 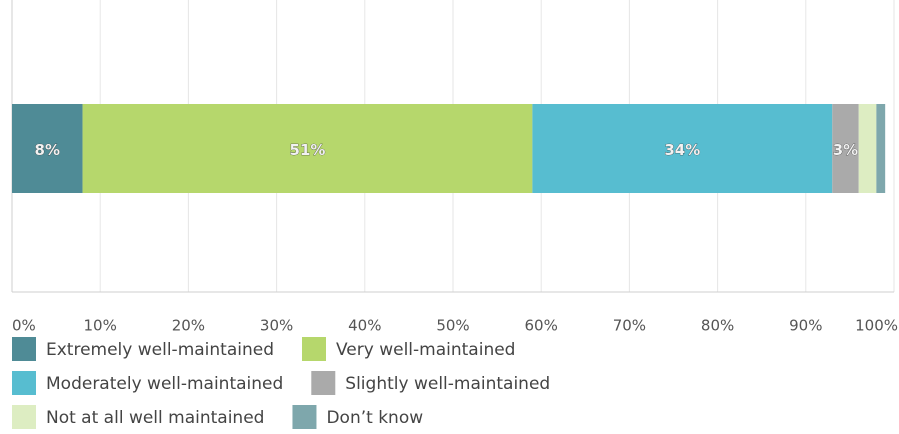 What do you see at coordinates (425, 350) in the screenshot?
I see `legend-label: Very well-maintained` at bounding box center [425, 350].